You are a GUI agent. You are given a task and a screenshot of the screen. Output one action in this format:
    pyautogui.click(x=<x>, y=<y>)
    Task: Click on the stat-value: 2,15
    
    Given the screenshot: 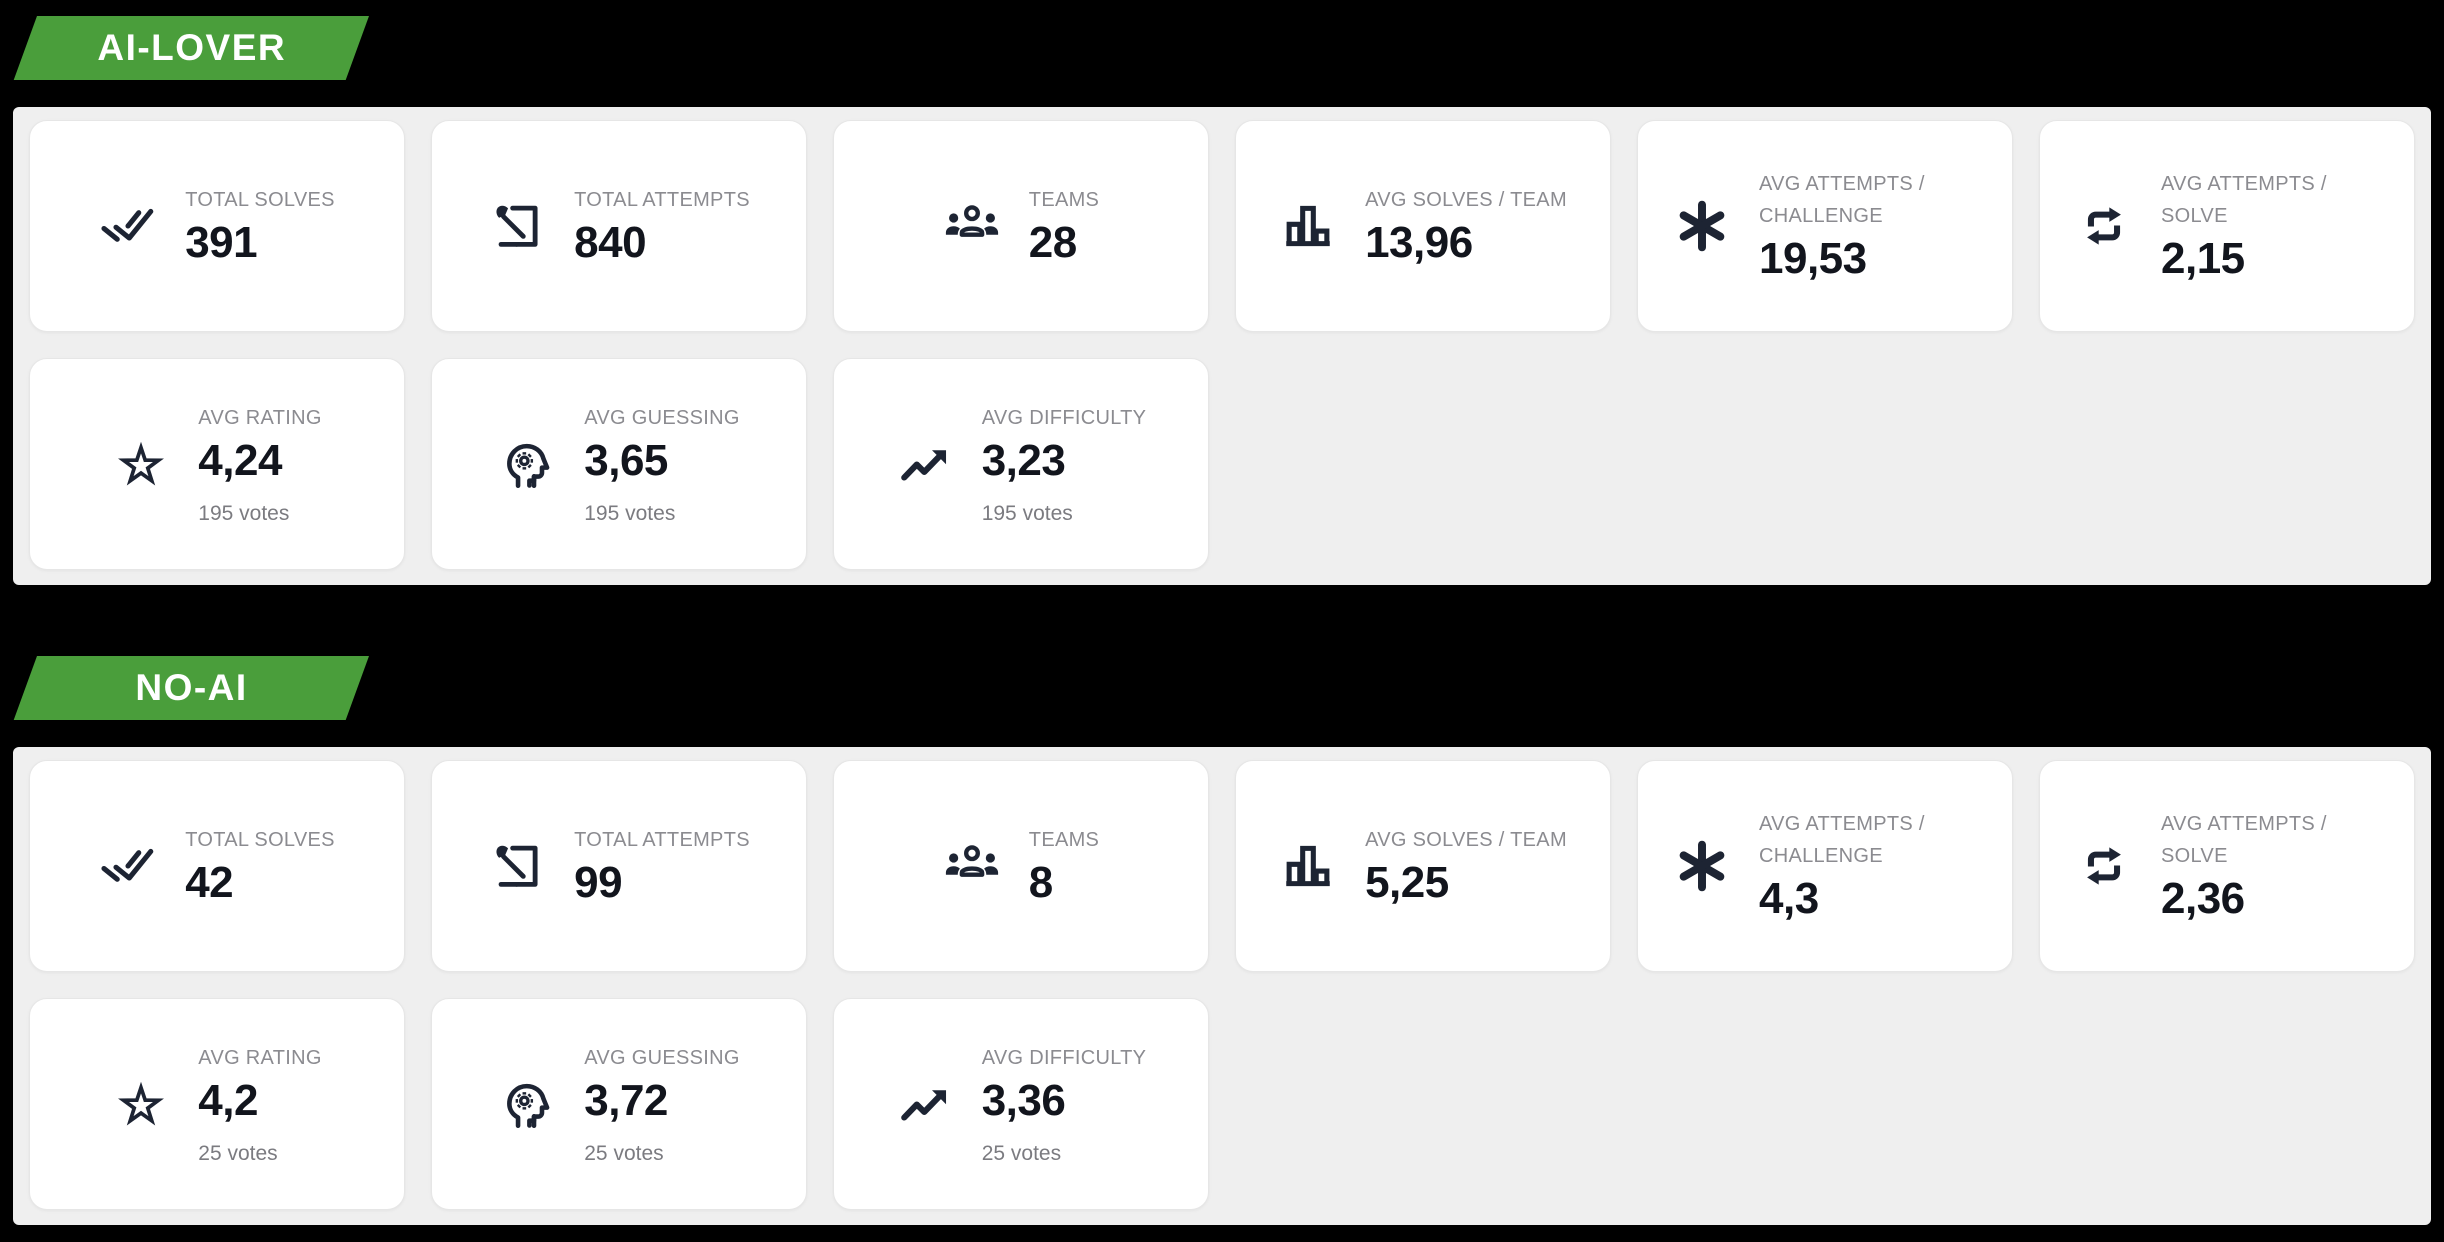 What is the action you would take?
    pyautogui.click(x=2203, y=259)
    